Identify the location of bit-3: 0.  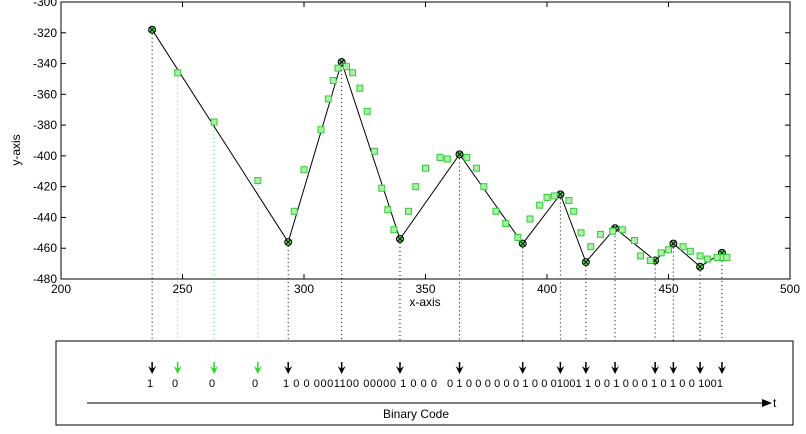
(212, 384).